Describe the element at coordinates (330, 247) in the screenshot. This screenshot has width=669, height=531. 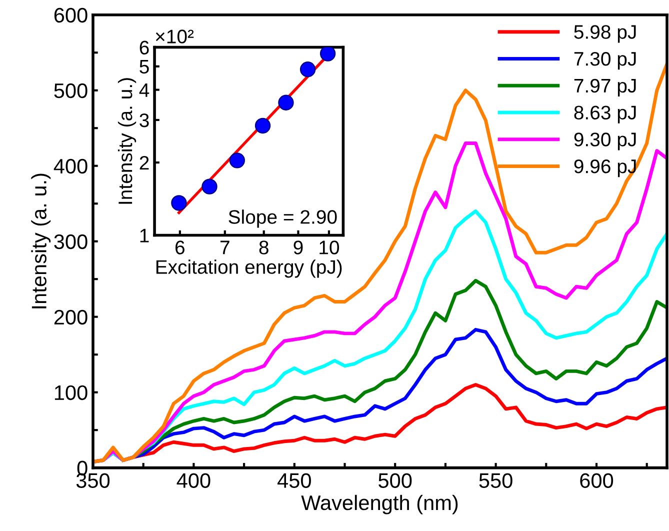
I see `x-tick-label: 10` at that location.